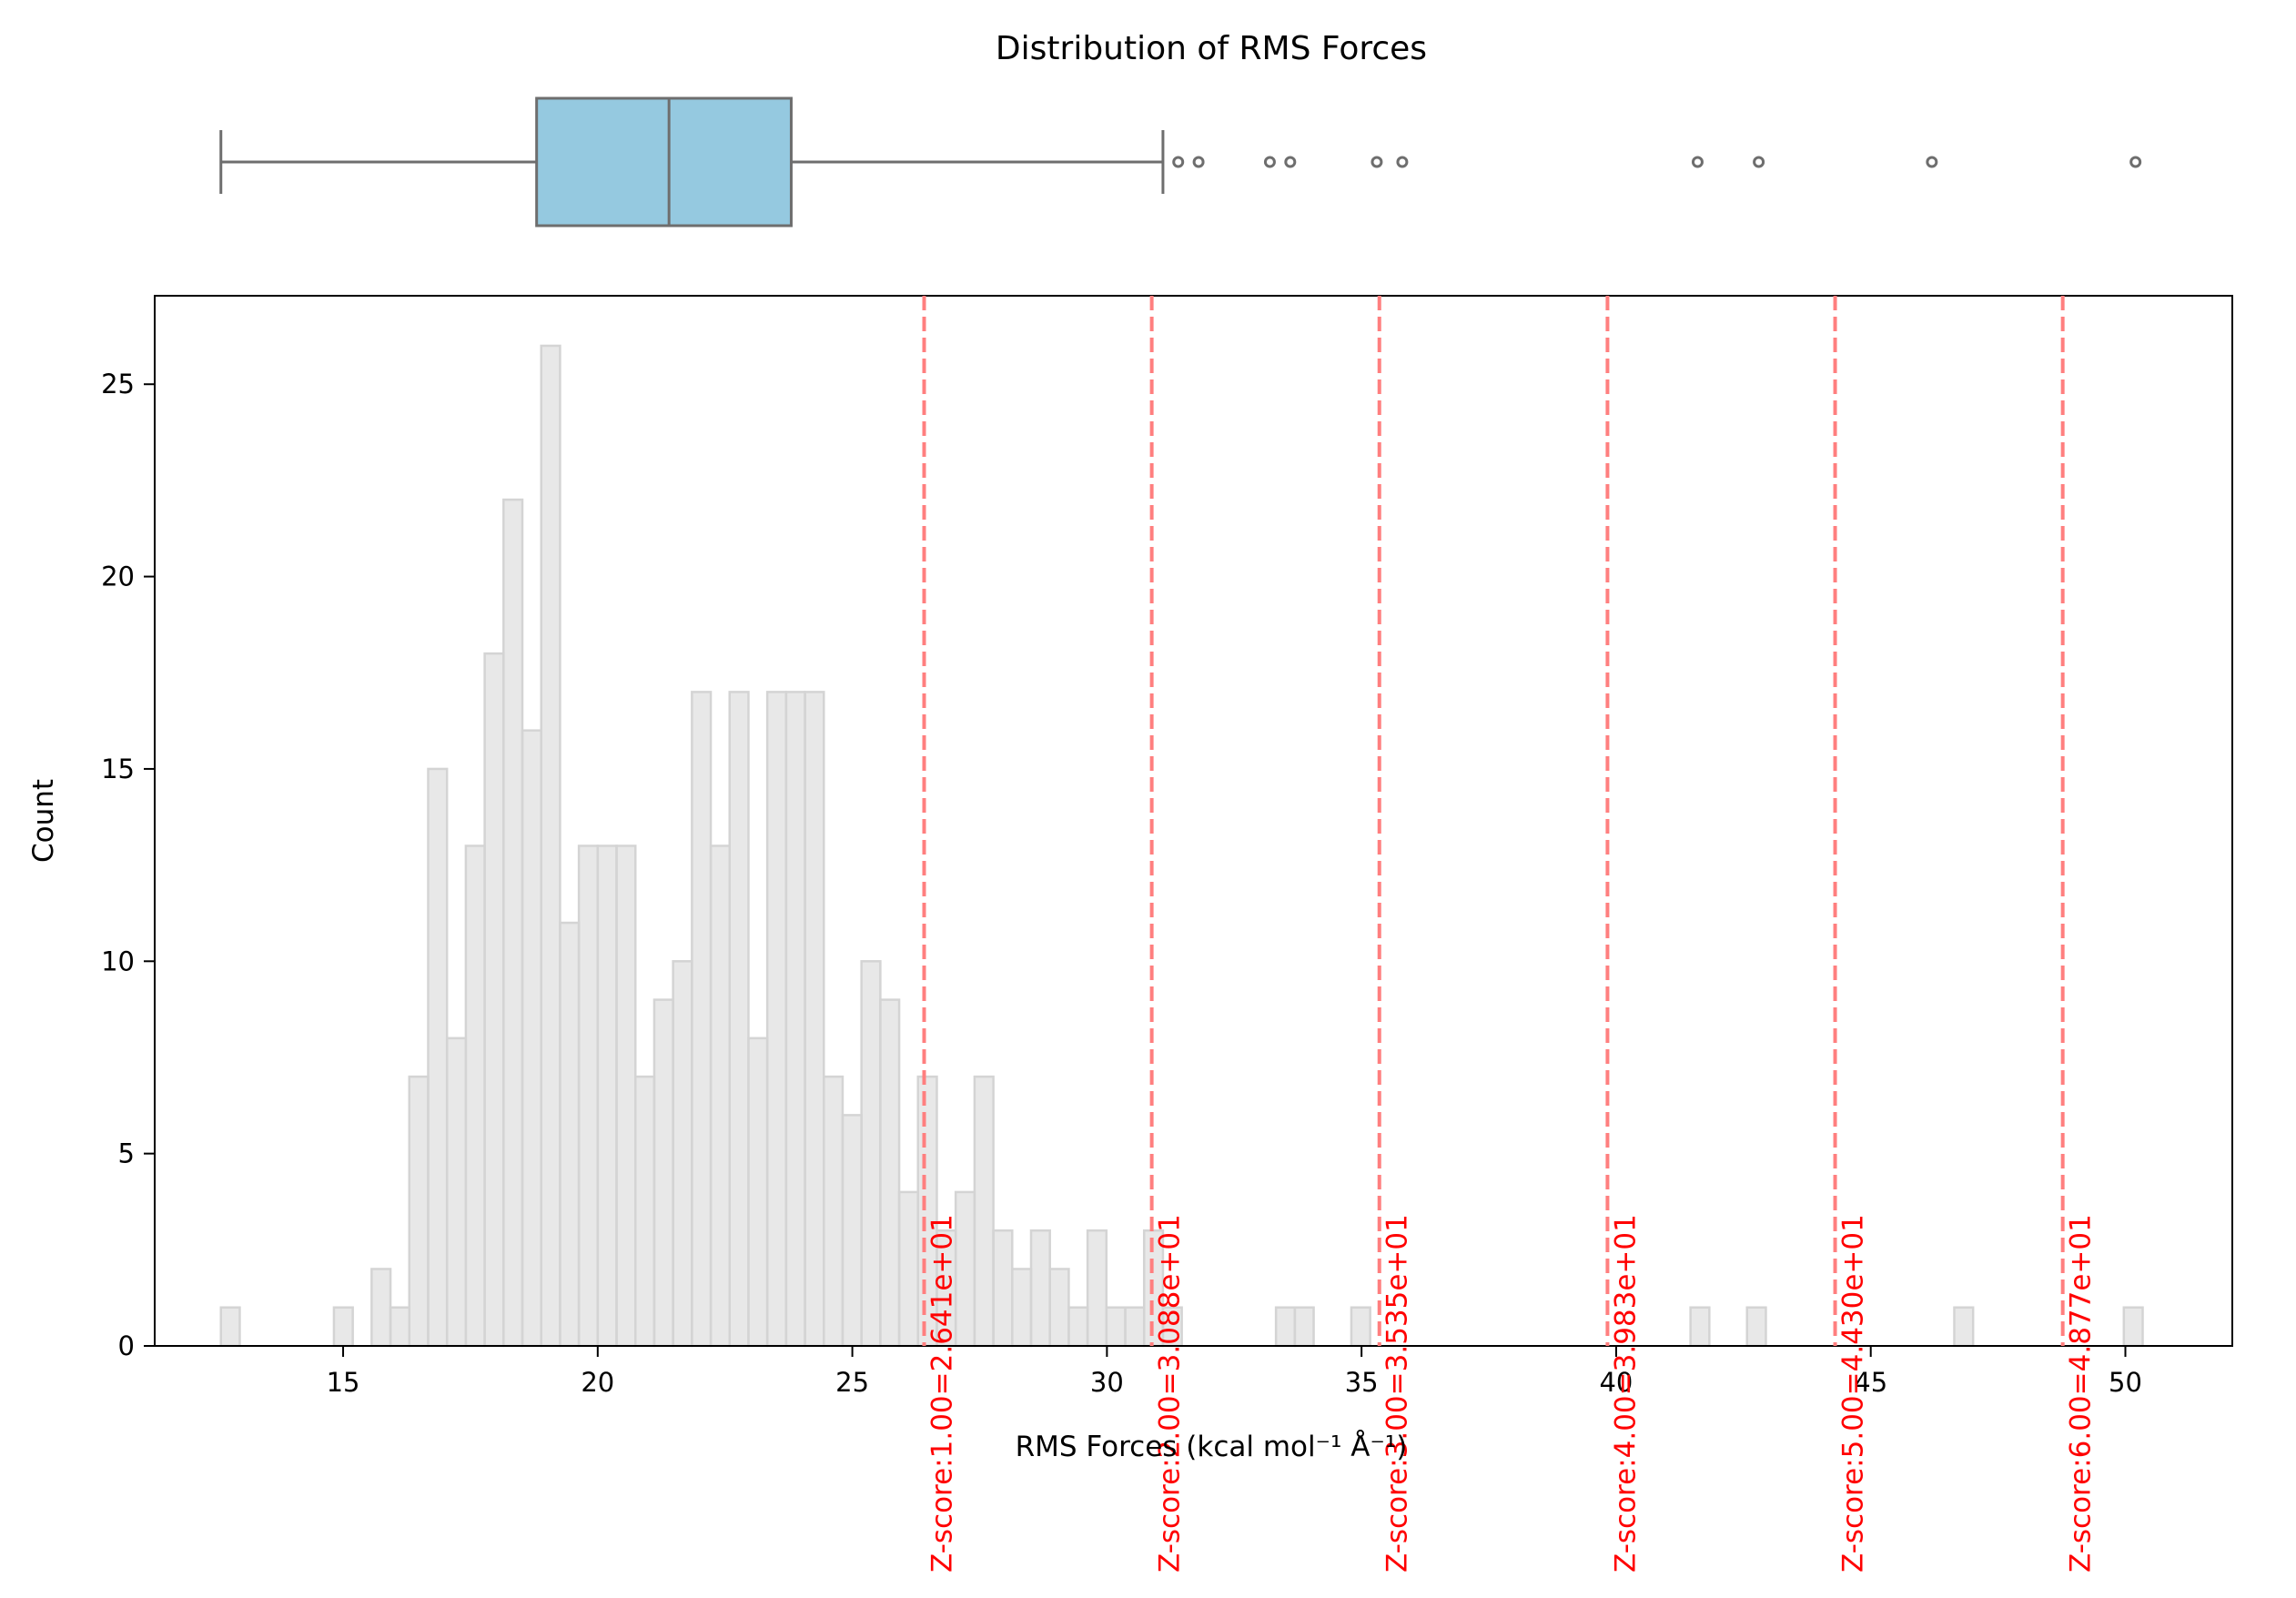 This screenshot has height=1598, width=2296. I want to click on y-tick-label: 5, so click(127, 1153).